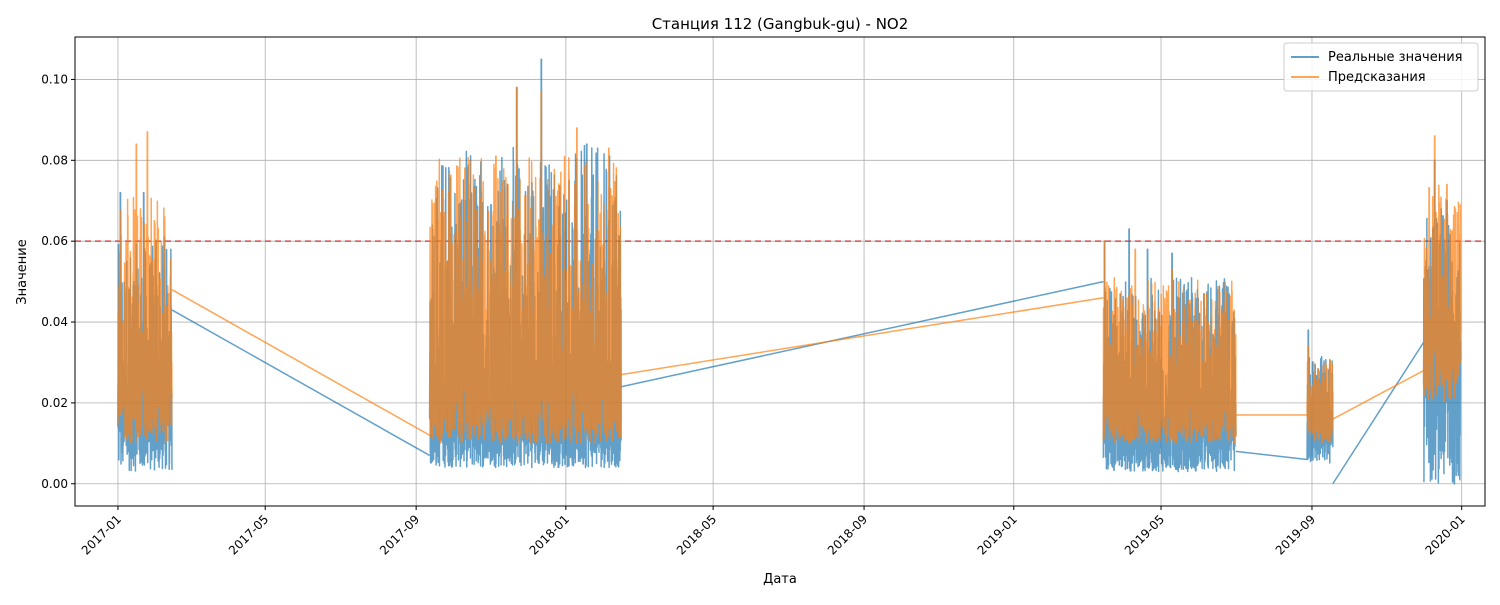 The height and width of the screenshot is (605, 1500). Describe the element at coordinates (54, 484) in the screenshot. I see `y-tick-label: 0.00` at that location.